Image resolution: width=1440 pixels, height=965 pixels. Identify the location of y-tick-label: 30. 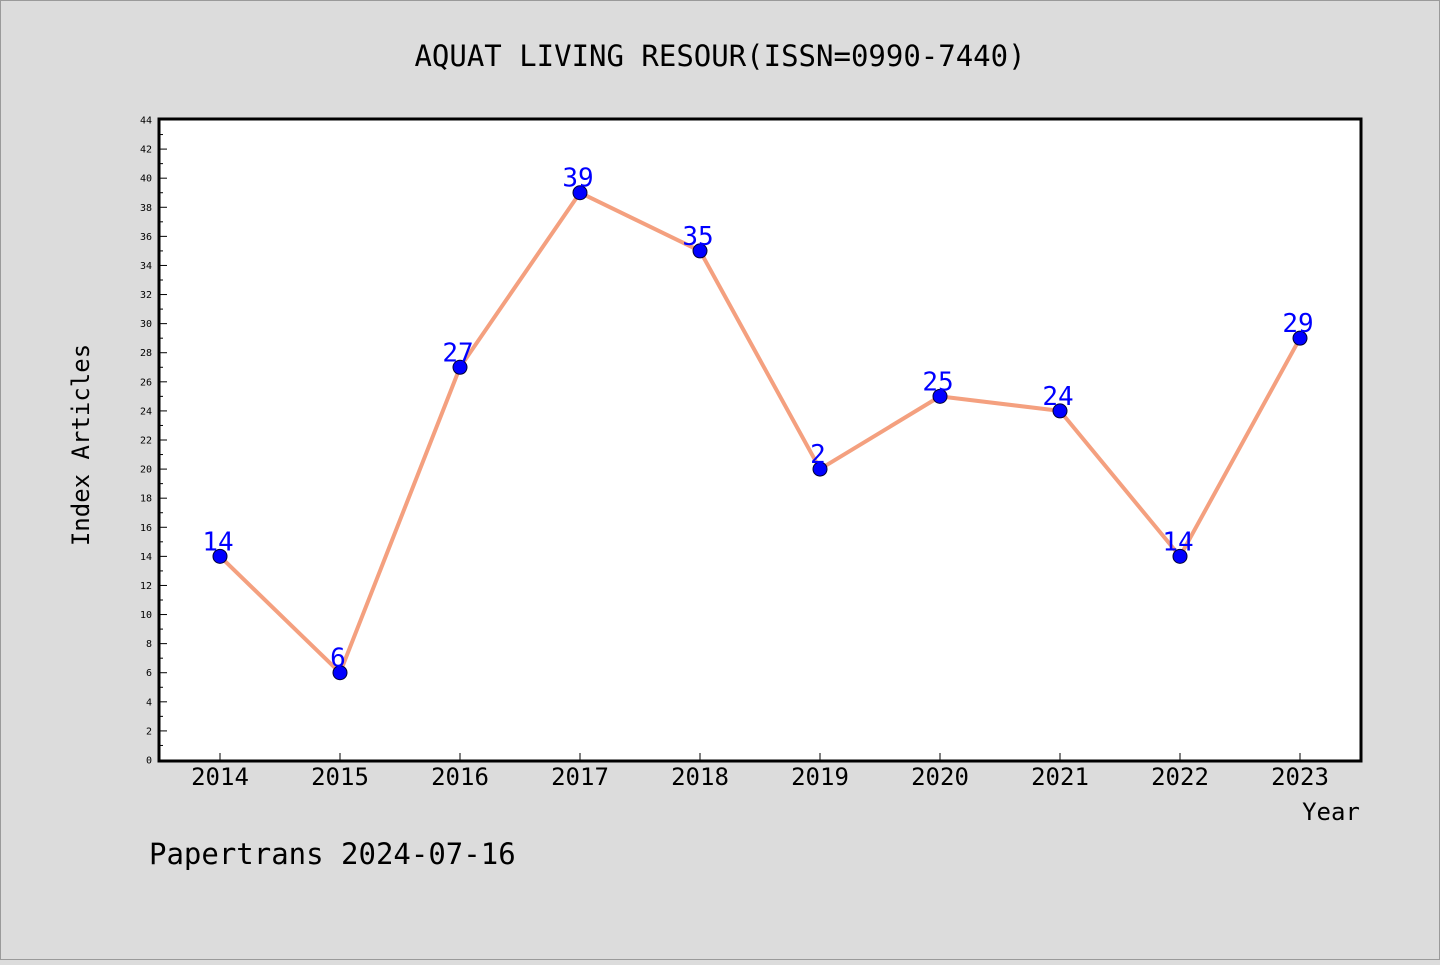
(146, 324).